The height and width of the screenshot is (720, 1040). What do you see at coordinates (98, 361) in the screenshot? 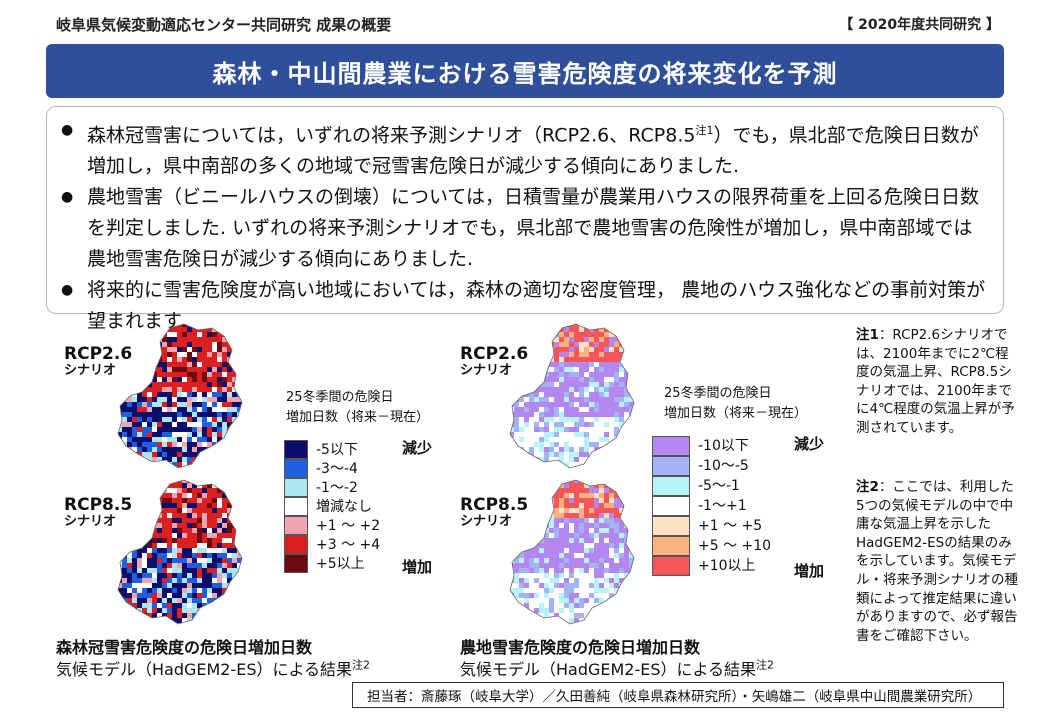
I see `forest-rcp26-label: RCP2.6 シナリオ` at bounding box center [98, 361].